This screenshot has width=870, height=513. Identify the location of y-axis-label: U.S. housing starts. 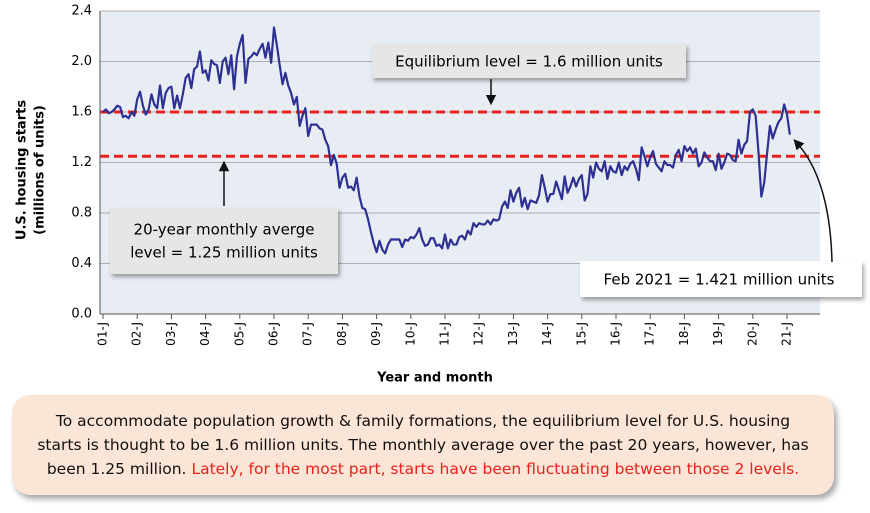
(22, 170).